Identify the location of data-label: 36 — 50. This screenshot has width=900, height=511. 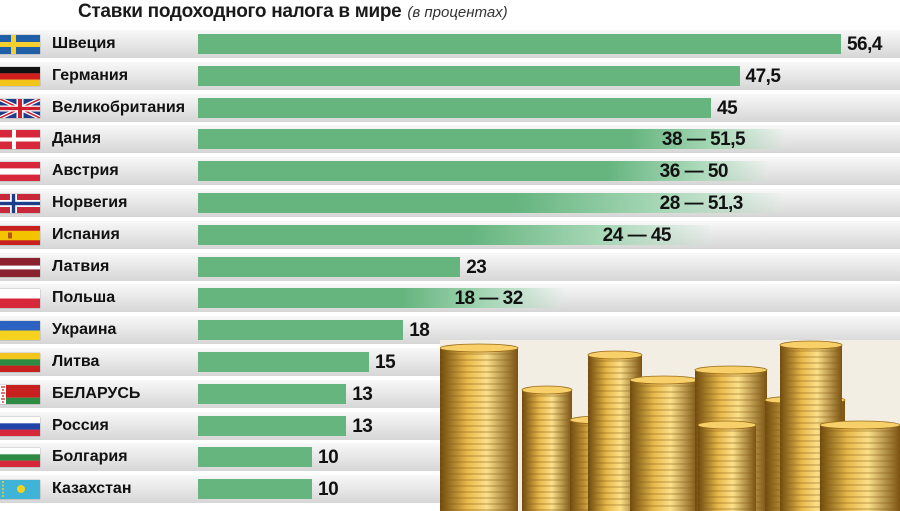
(694, 172).